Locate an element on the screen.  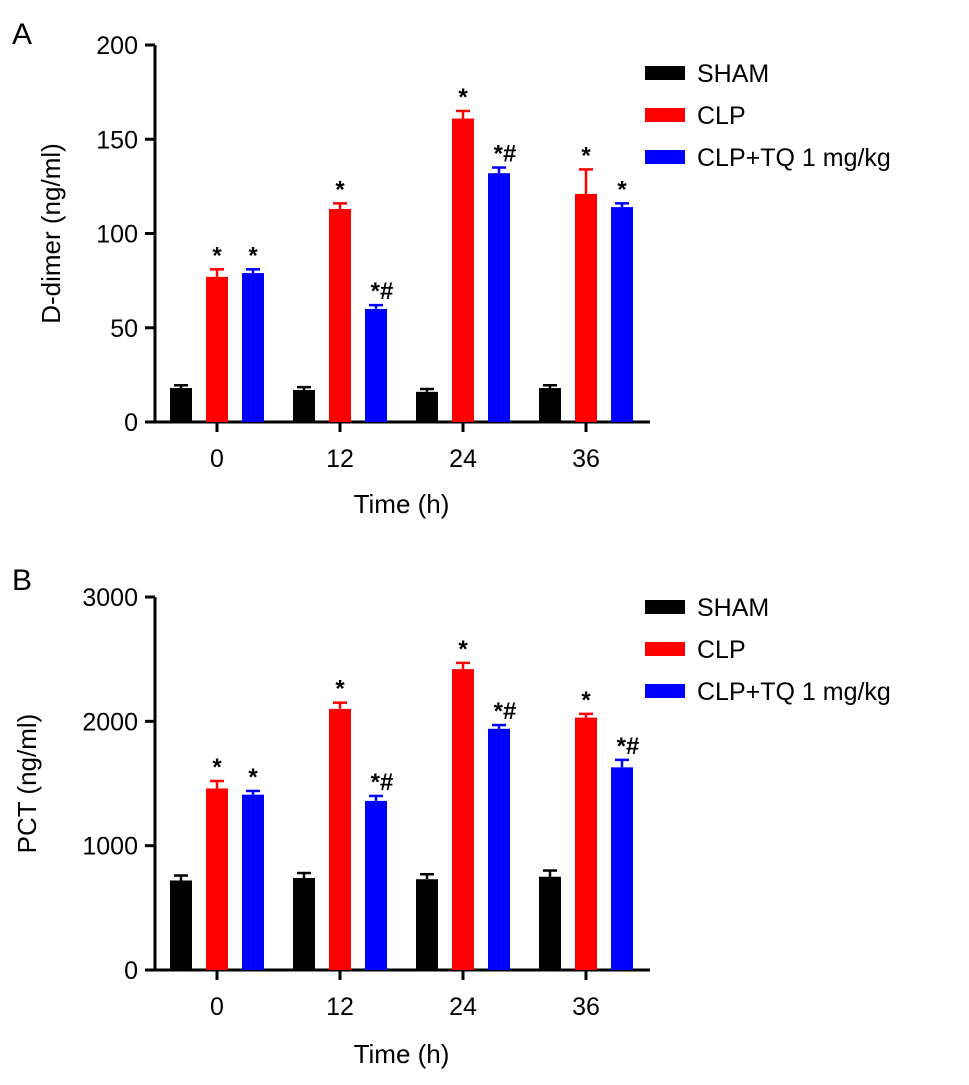
y-axis-title: D-dimer (ng/ml) is located at coordinates (51, 233).